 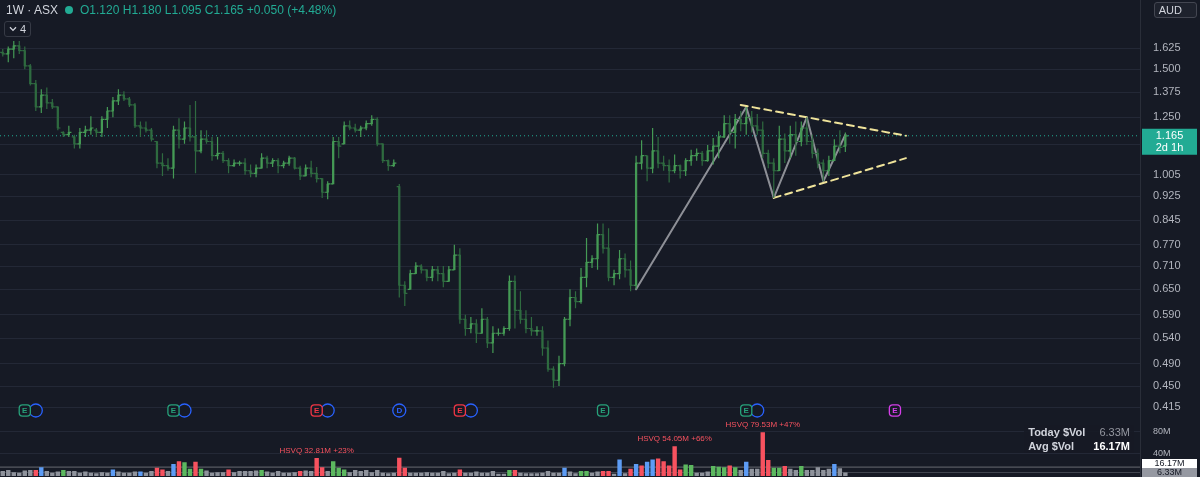 I want to click on chart-subtitle: O1.120 H1.180 L1.095 C1.165 +0.050 (+4.48%), so click(x=208, y=10).